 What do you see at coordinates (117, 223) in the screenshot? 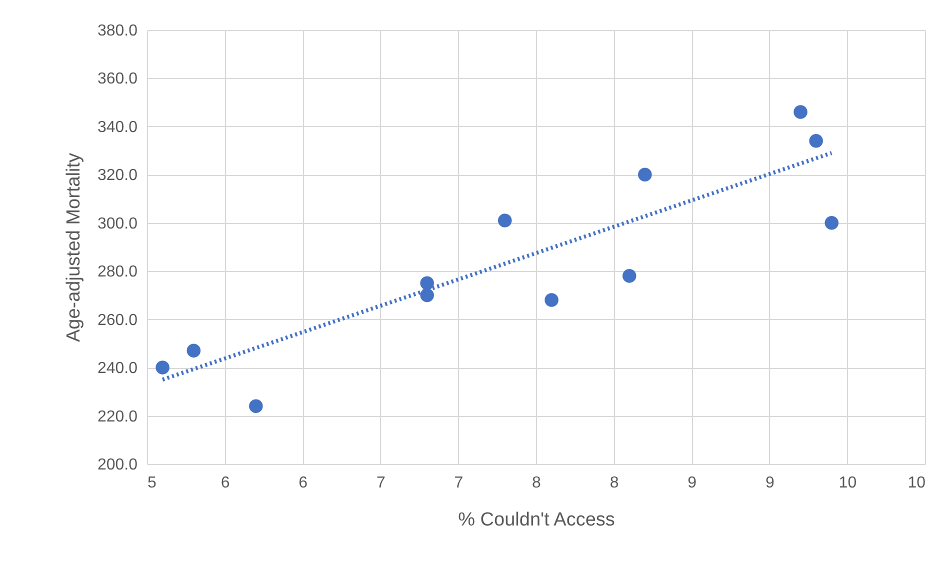
I see `y-tick-label: 300.0` at bounding box center [117, 223].